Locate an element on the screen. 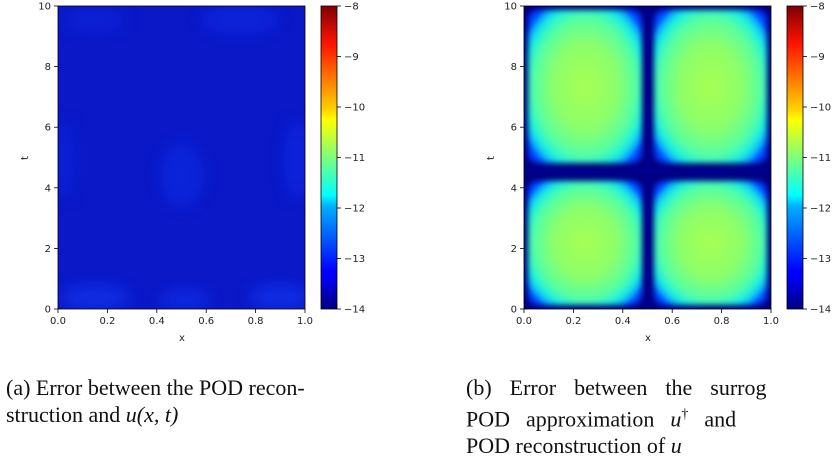 The width and height of the screenshot is (836, 471). y-tick-label-a: 10 is located at coordinates (44, 7).